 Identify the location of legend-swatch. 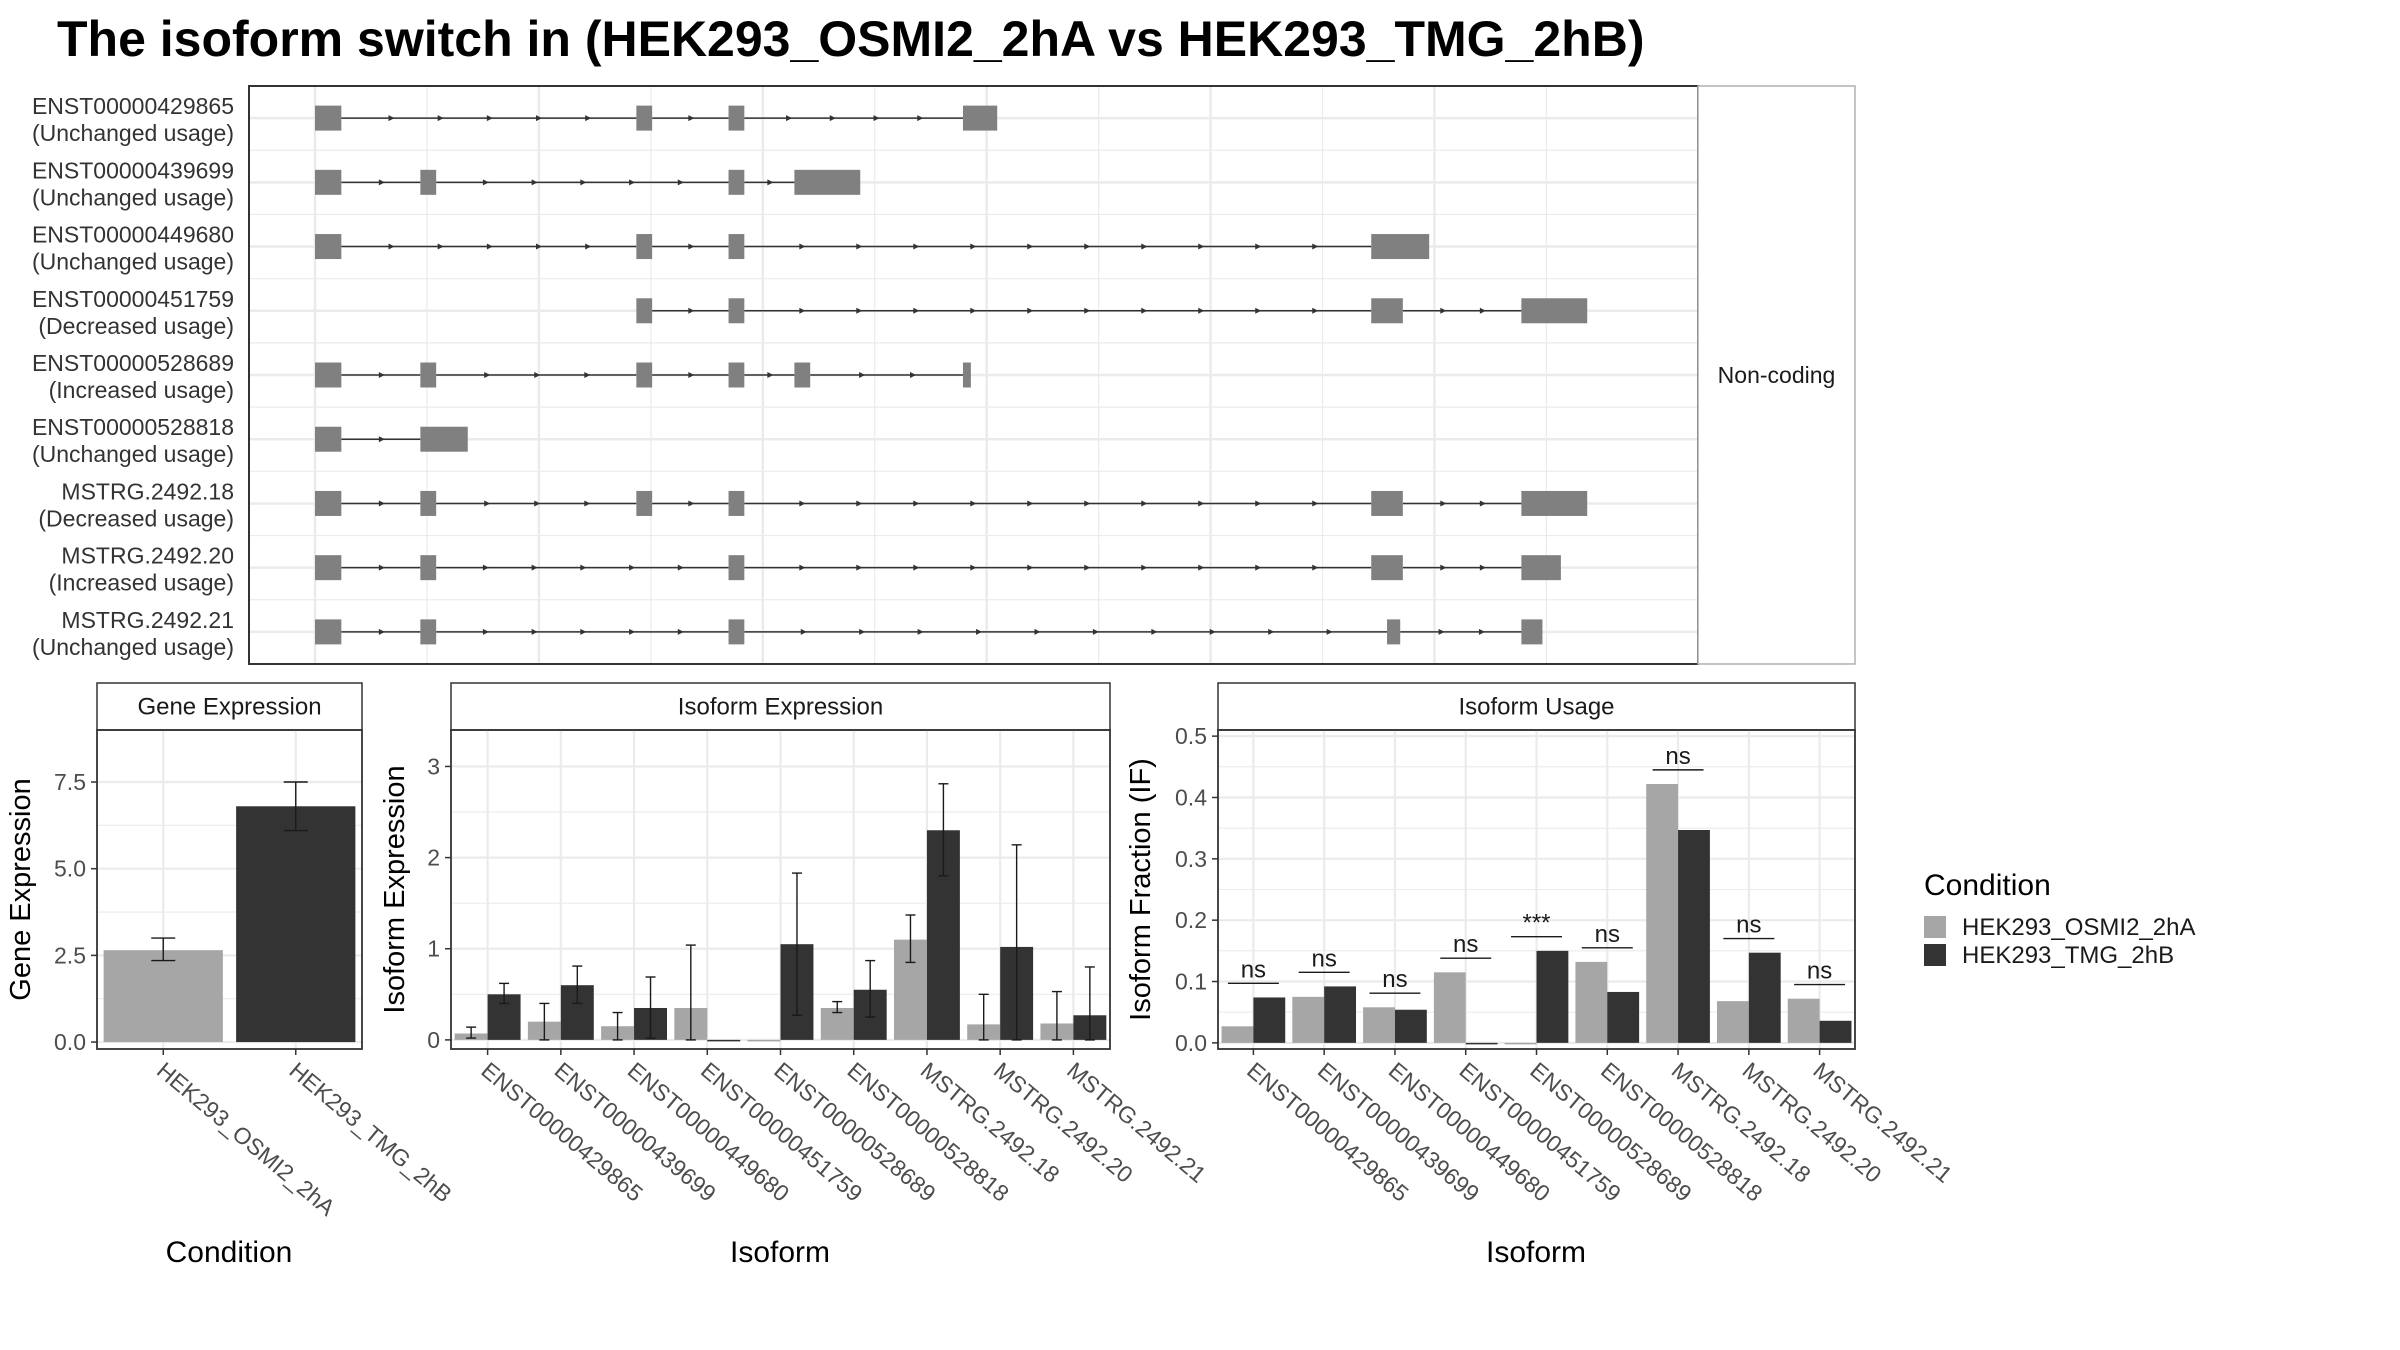
(1935, 955).